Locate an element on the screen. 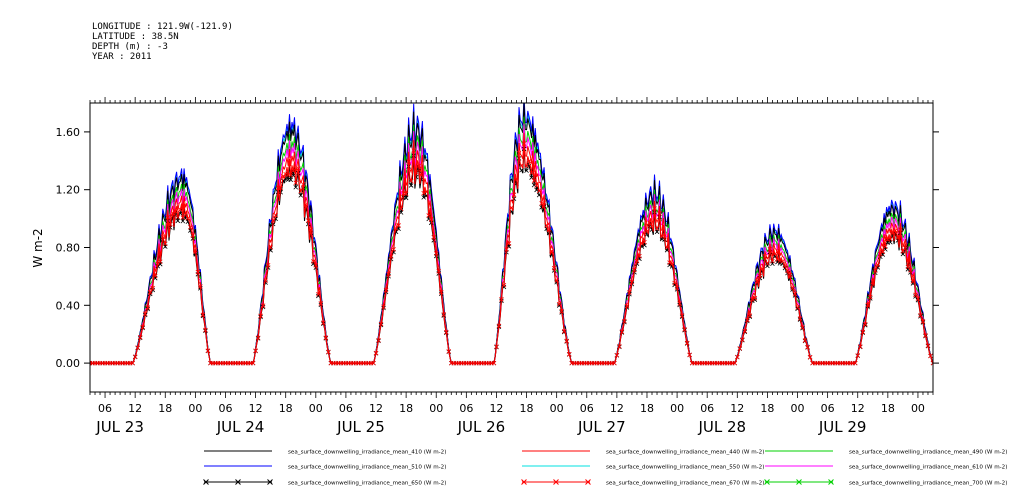 This screenshot has width=1009, height=504. x-tick-label: 00 is located at coordinates (677, 408).